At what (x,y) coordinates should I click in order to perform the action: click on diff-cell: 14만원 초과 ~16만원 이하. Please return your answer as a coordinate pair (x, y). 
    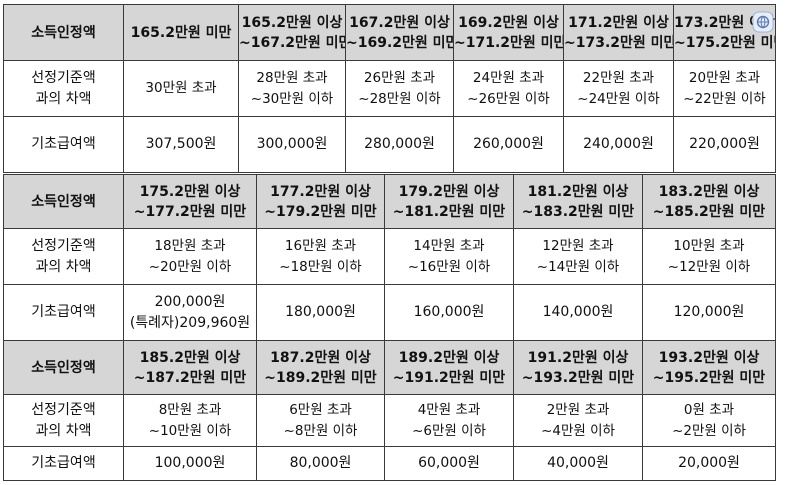
    Looking at the image, I should click on (449, 256).